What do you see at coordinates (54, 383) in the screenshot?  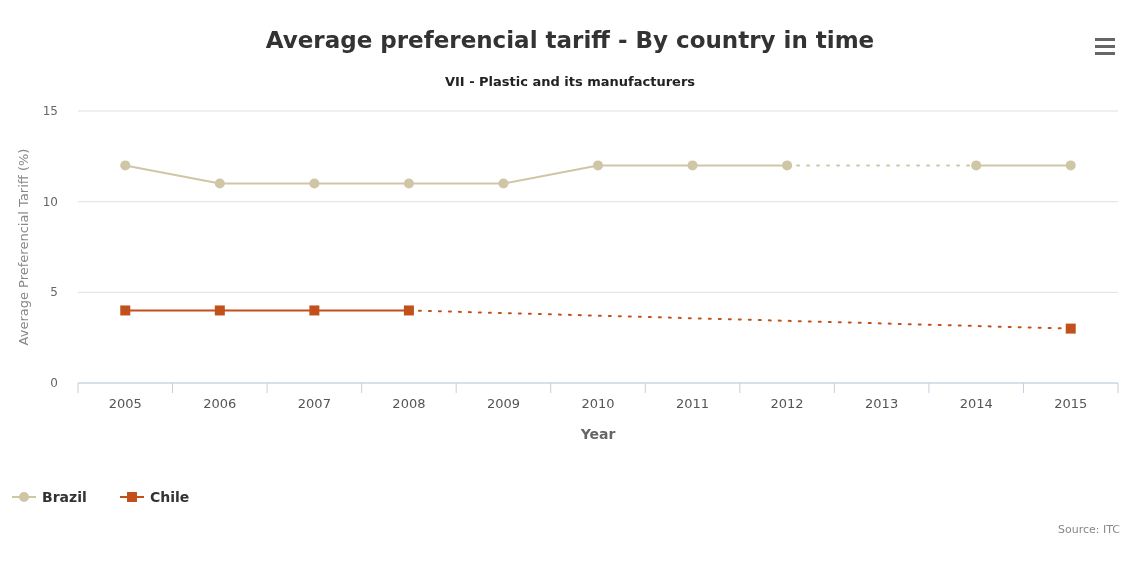 I see `y-tick-label: 0` at bounding box center [54, 383].